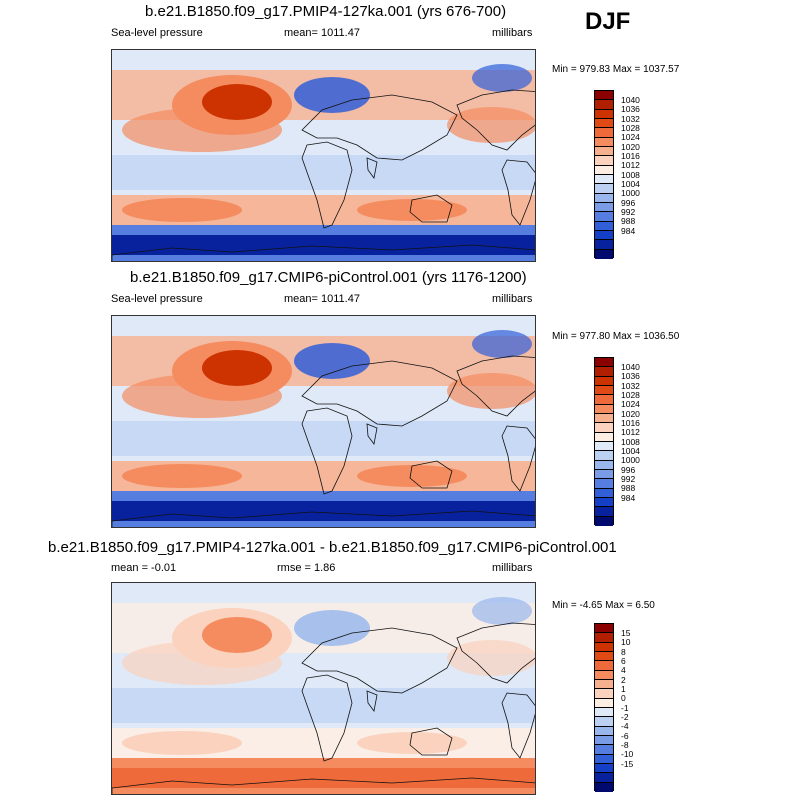  I want to click on colorbar-label: 10, so click(626, 642).